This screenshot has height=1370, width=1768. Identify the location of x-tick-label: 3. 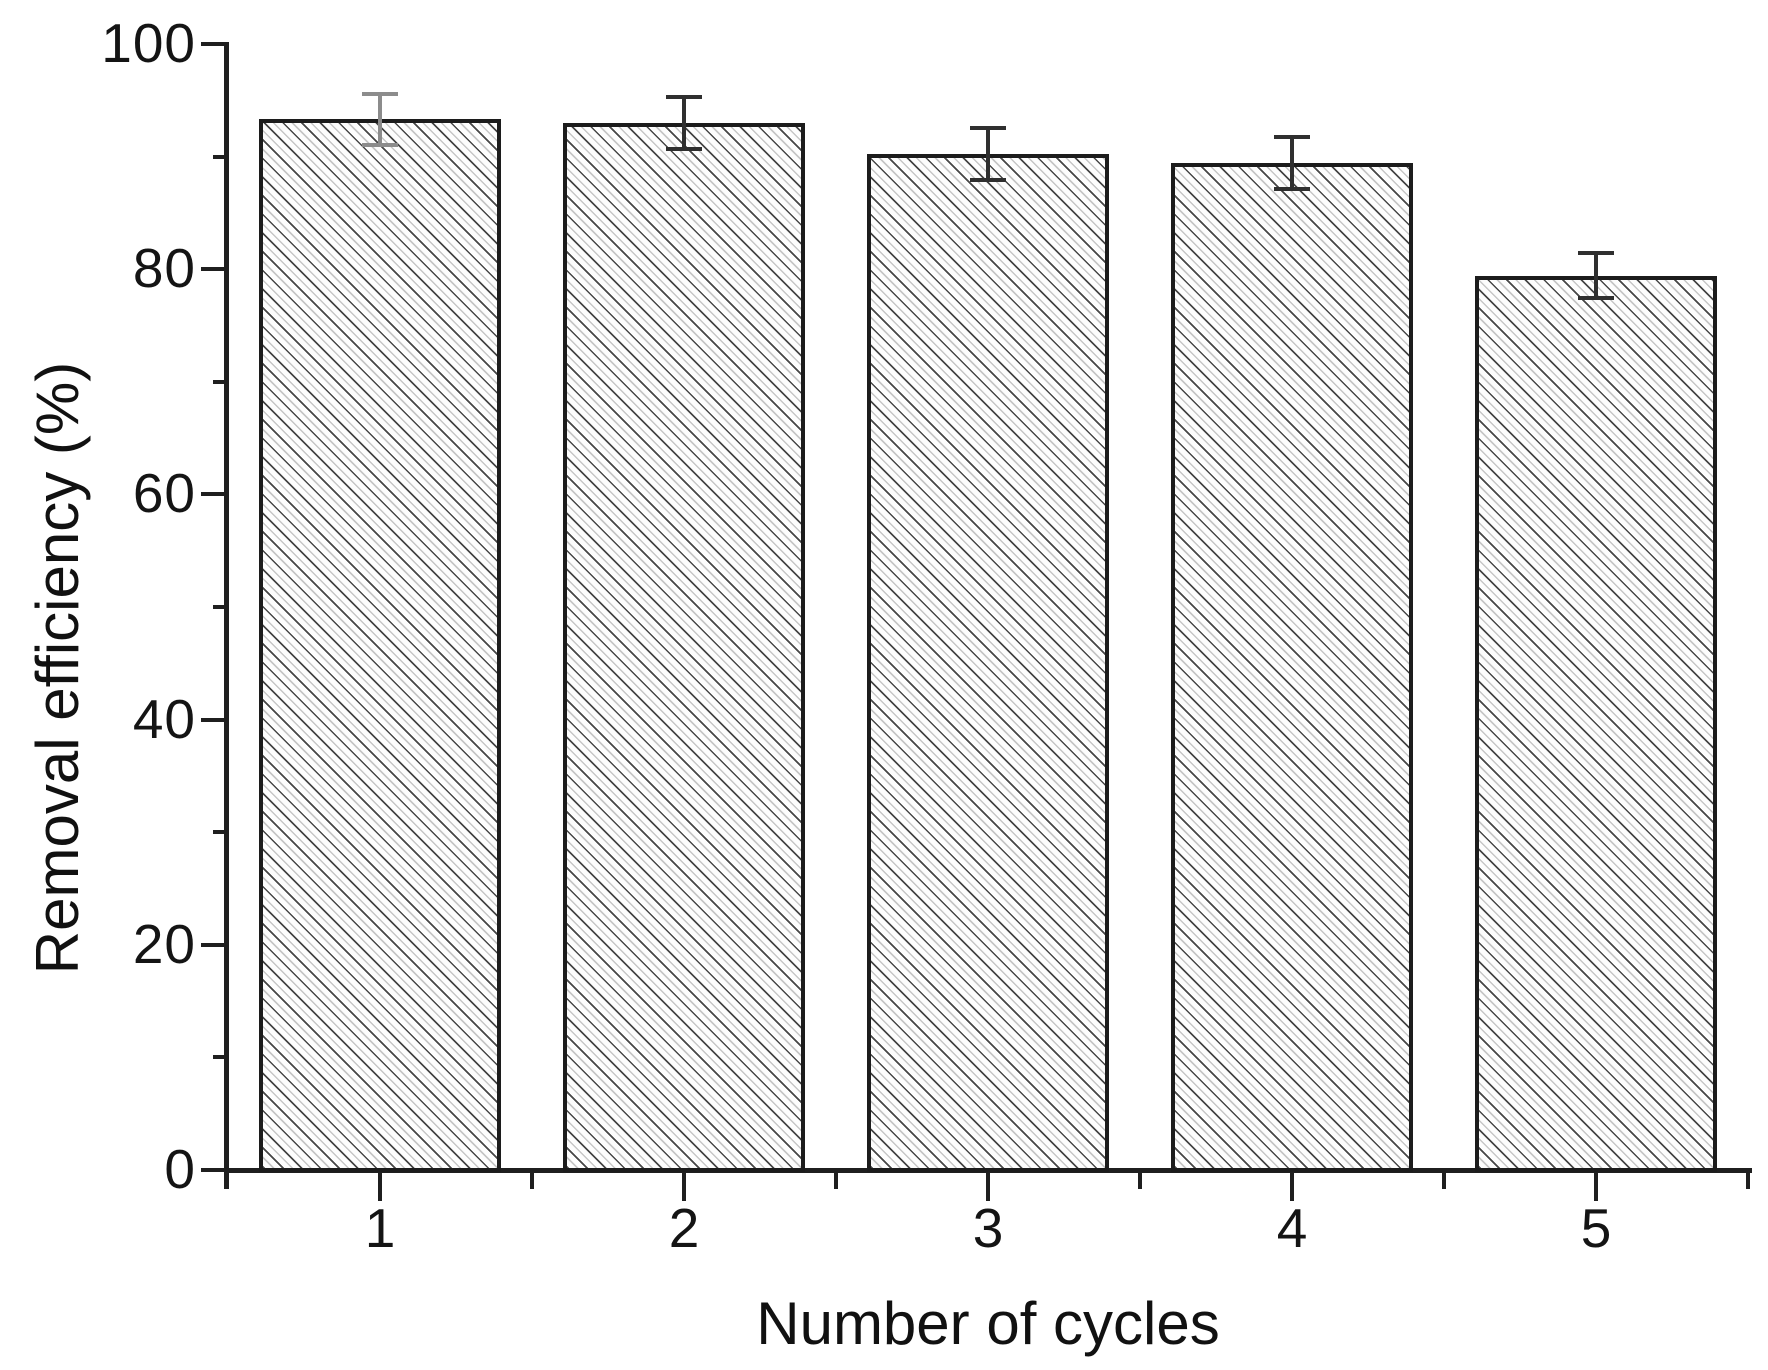
(988, 1228).